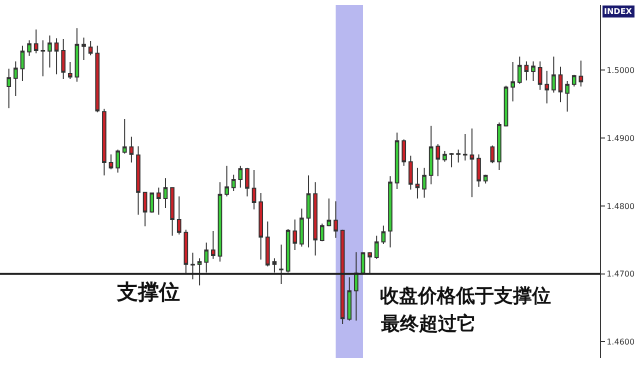 Image resolution: width=640 pixels, height=366 pixels. What do you see at coordinates (618, 11) in the screenshot?
I see `text: INDEX` at bounding box center [618, 11].